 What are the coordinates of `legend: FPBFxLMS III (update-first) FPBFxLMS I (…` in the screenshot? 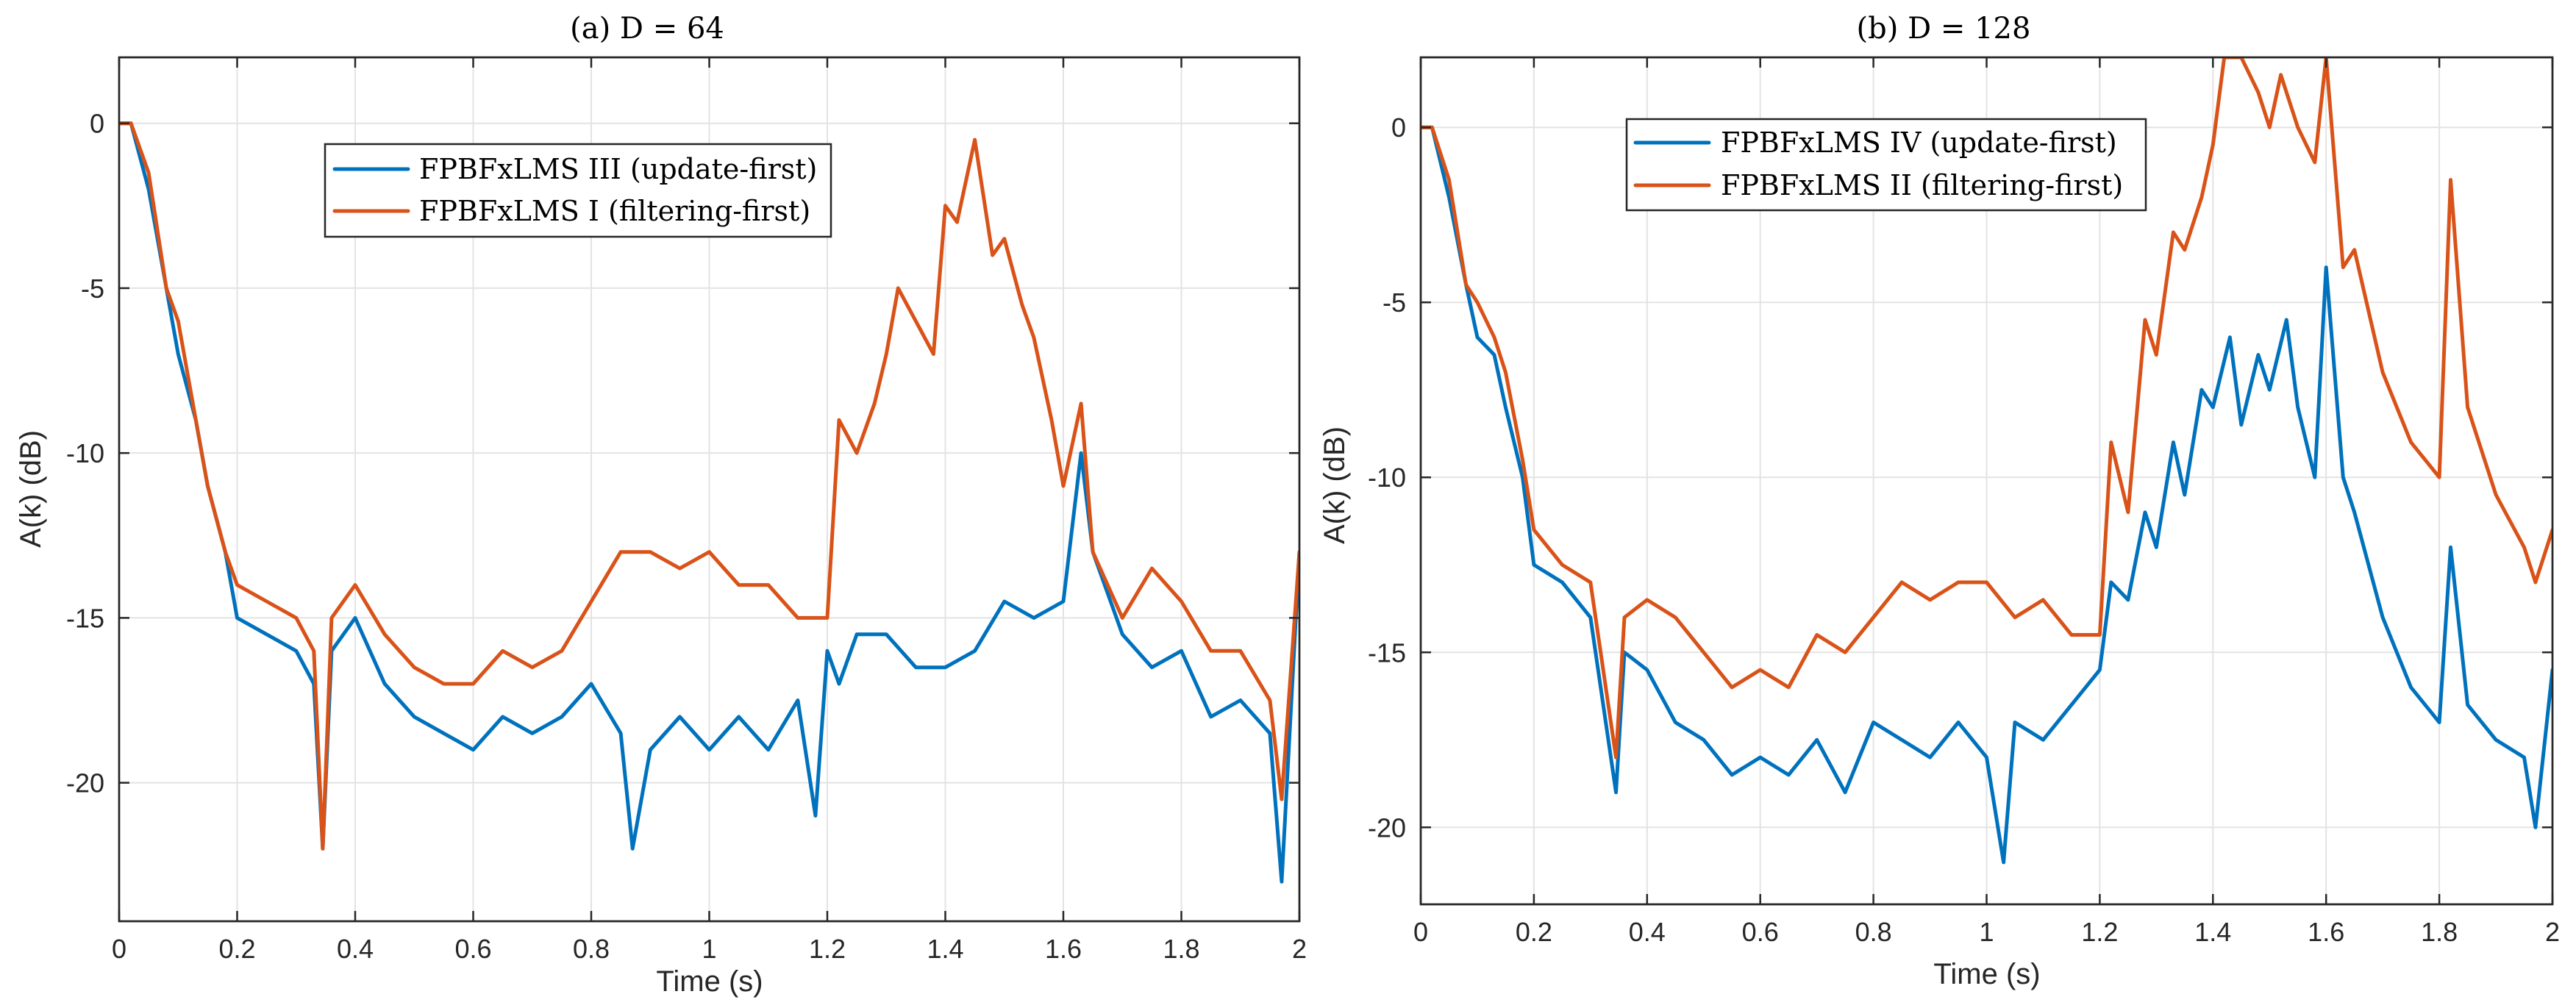 It's located at (578, 190).